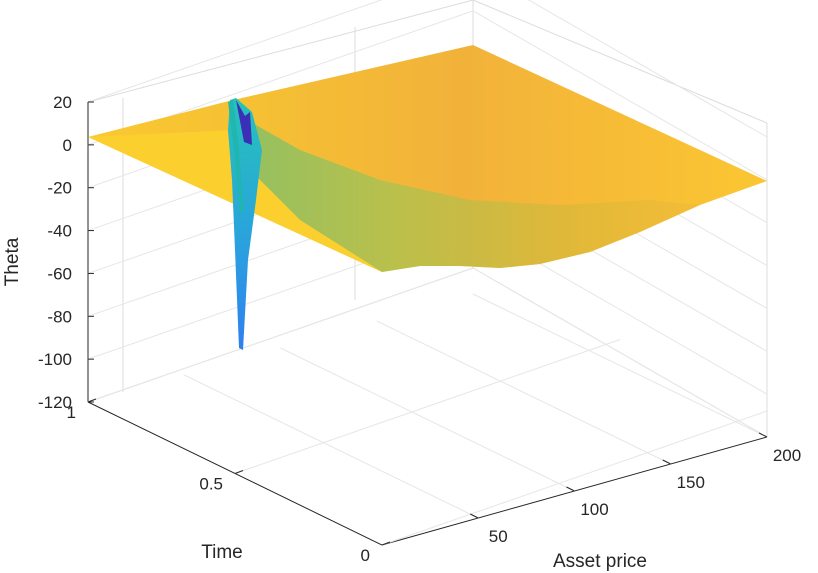 The width and height of the screenshot is (818, 573). Describe the element at coordinates (55, 359) in the screenshot. I see `tick-label-z: -100` at that location.